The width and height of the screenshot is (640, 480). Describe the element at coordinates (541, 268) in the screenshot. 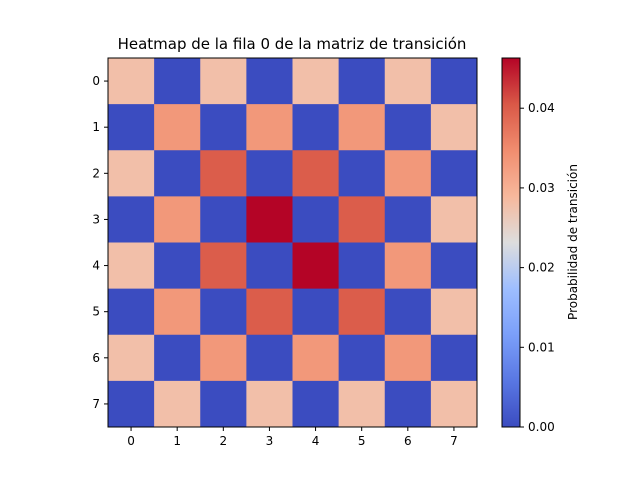

I see `colorbar-tick-label: 0.02` at that location.